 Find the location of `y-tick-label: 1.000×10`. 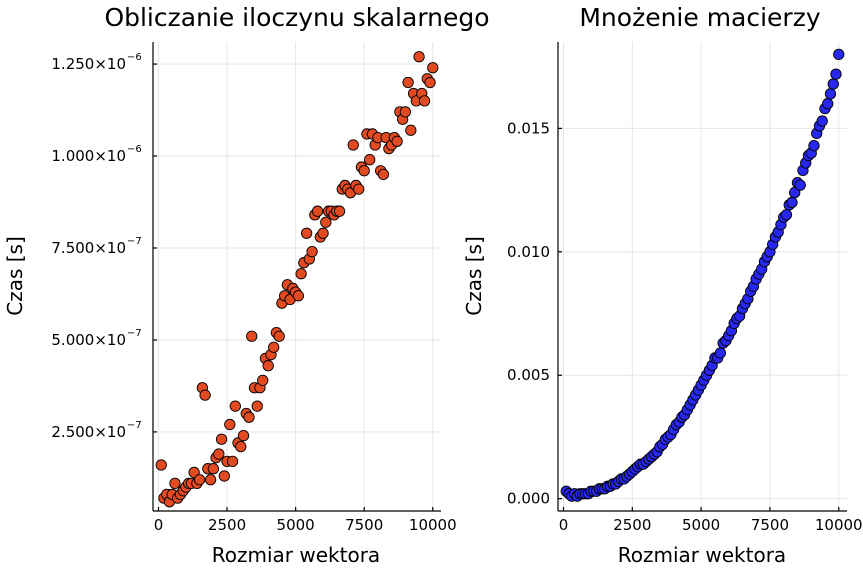

y-tick-label: 1.000×10 is located at coordinates (88, 156).